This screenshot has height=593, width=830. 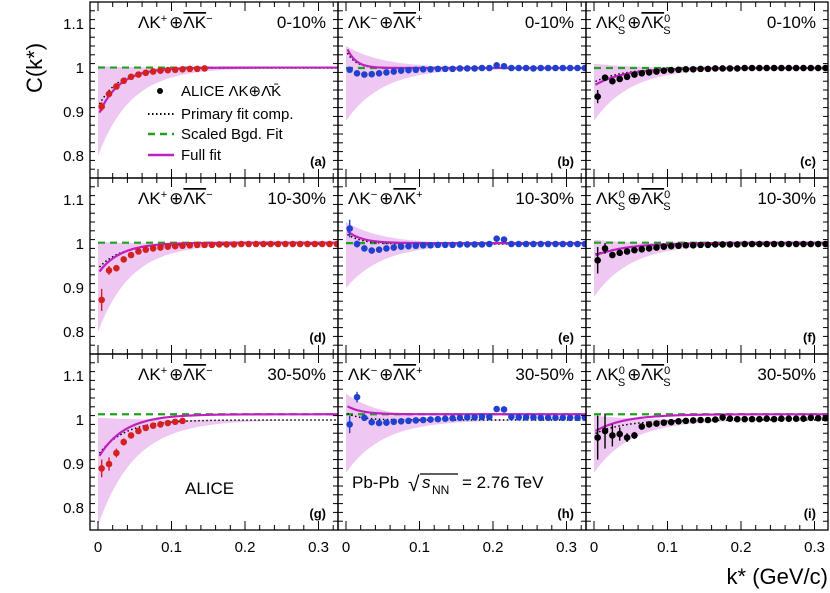 What do you see at coordinates (386, 198) in the screenshot?
I see `title-oplus: ⊕` at bounding box center [386, 198].